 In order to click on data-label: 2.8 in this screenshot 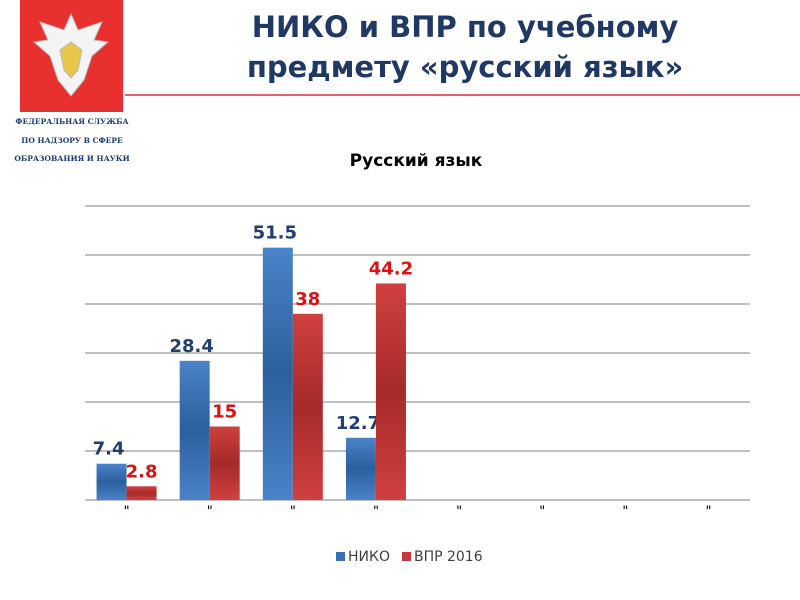, I will do `click(142, 471)`.